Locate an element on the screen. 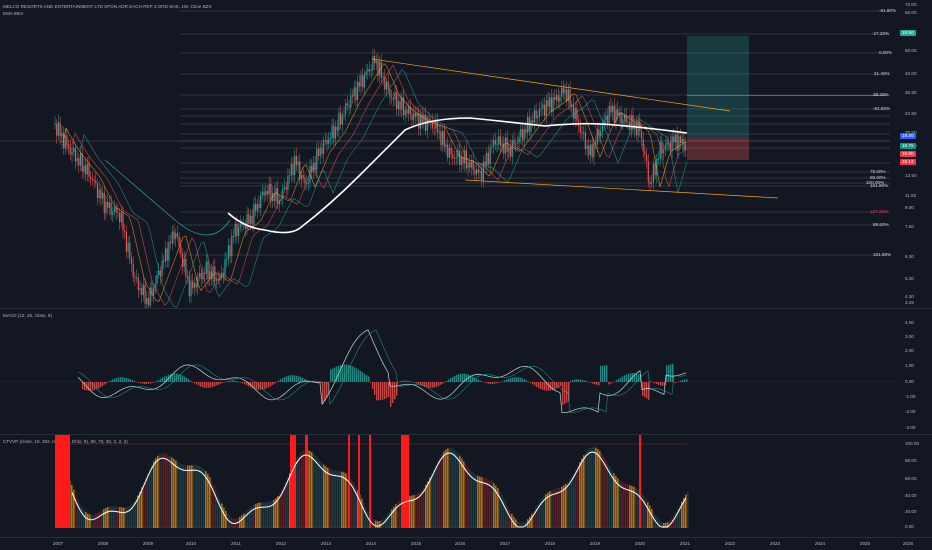 The height and width of the screenshot is (550, 932). fib-level-label: 88.60% is located at coordinates (881, 224).